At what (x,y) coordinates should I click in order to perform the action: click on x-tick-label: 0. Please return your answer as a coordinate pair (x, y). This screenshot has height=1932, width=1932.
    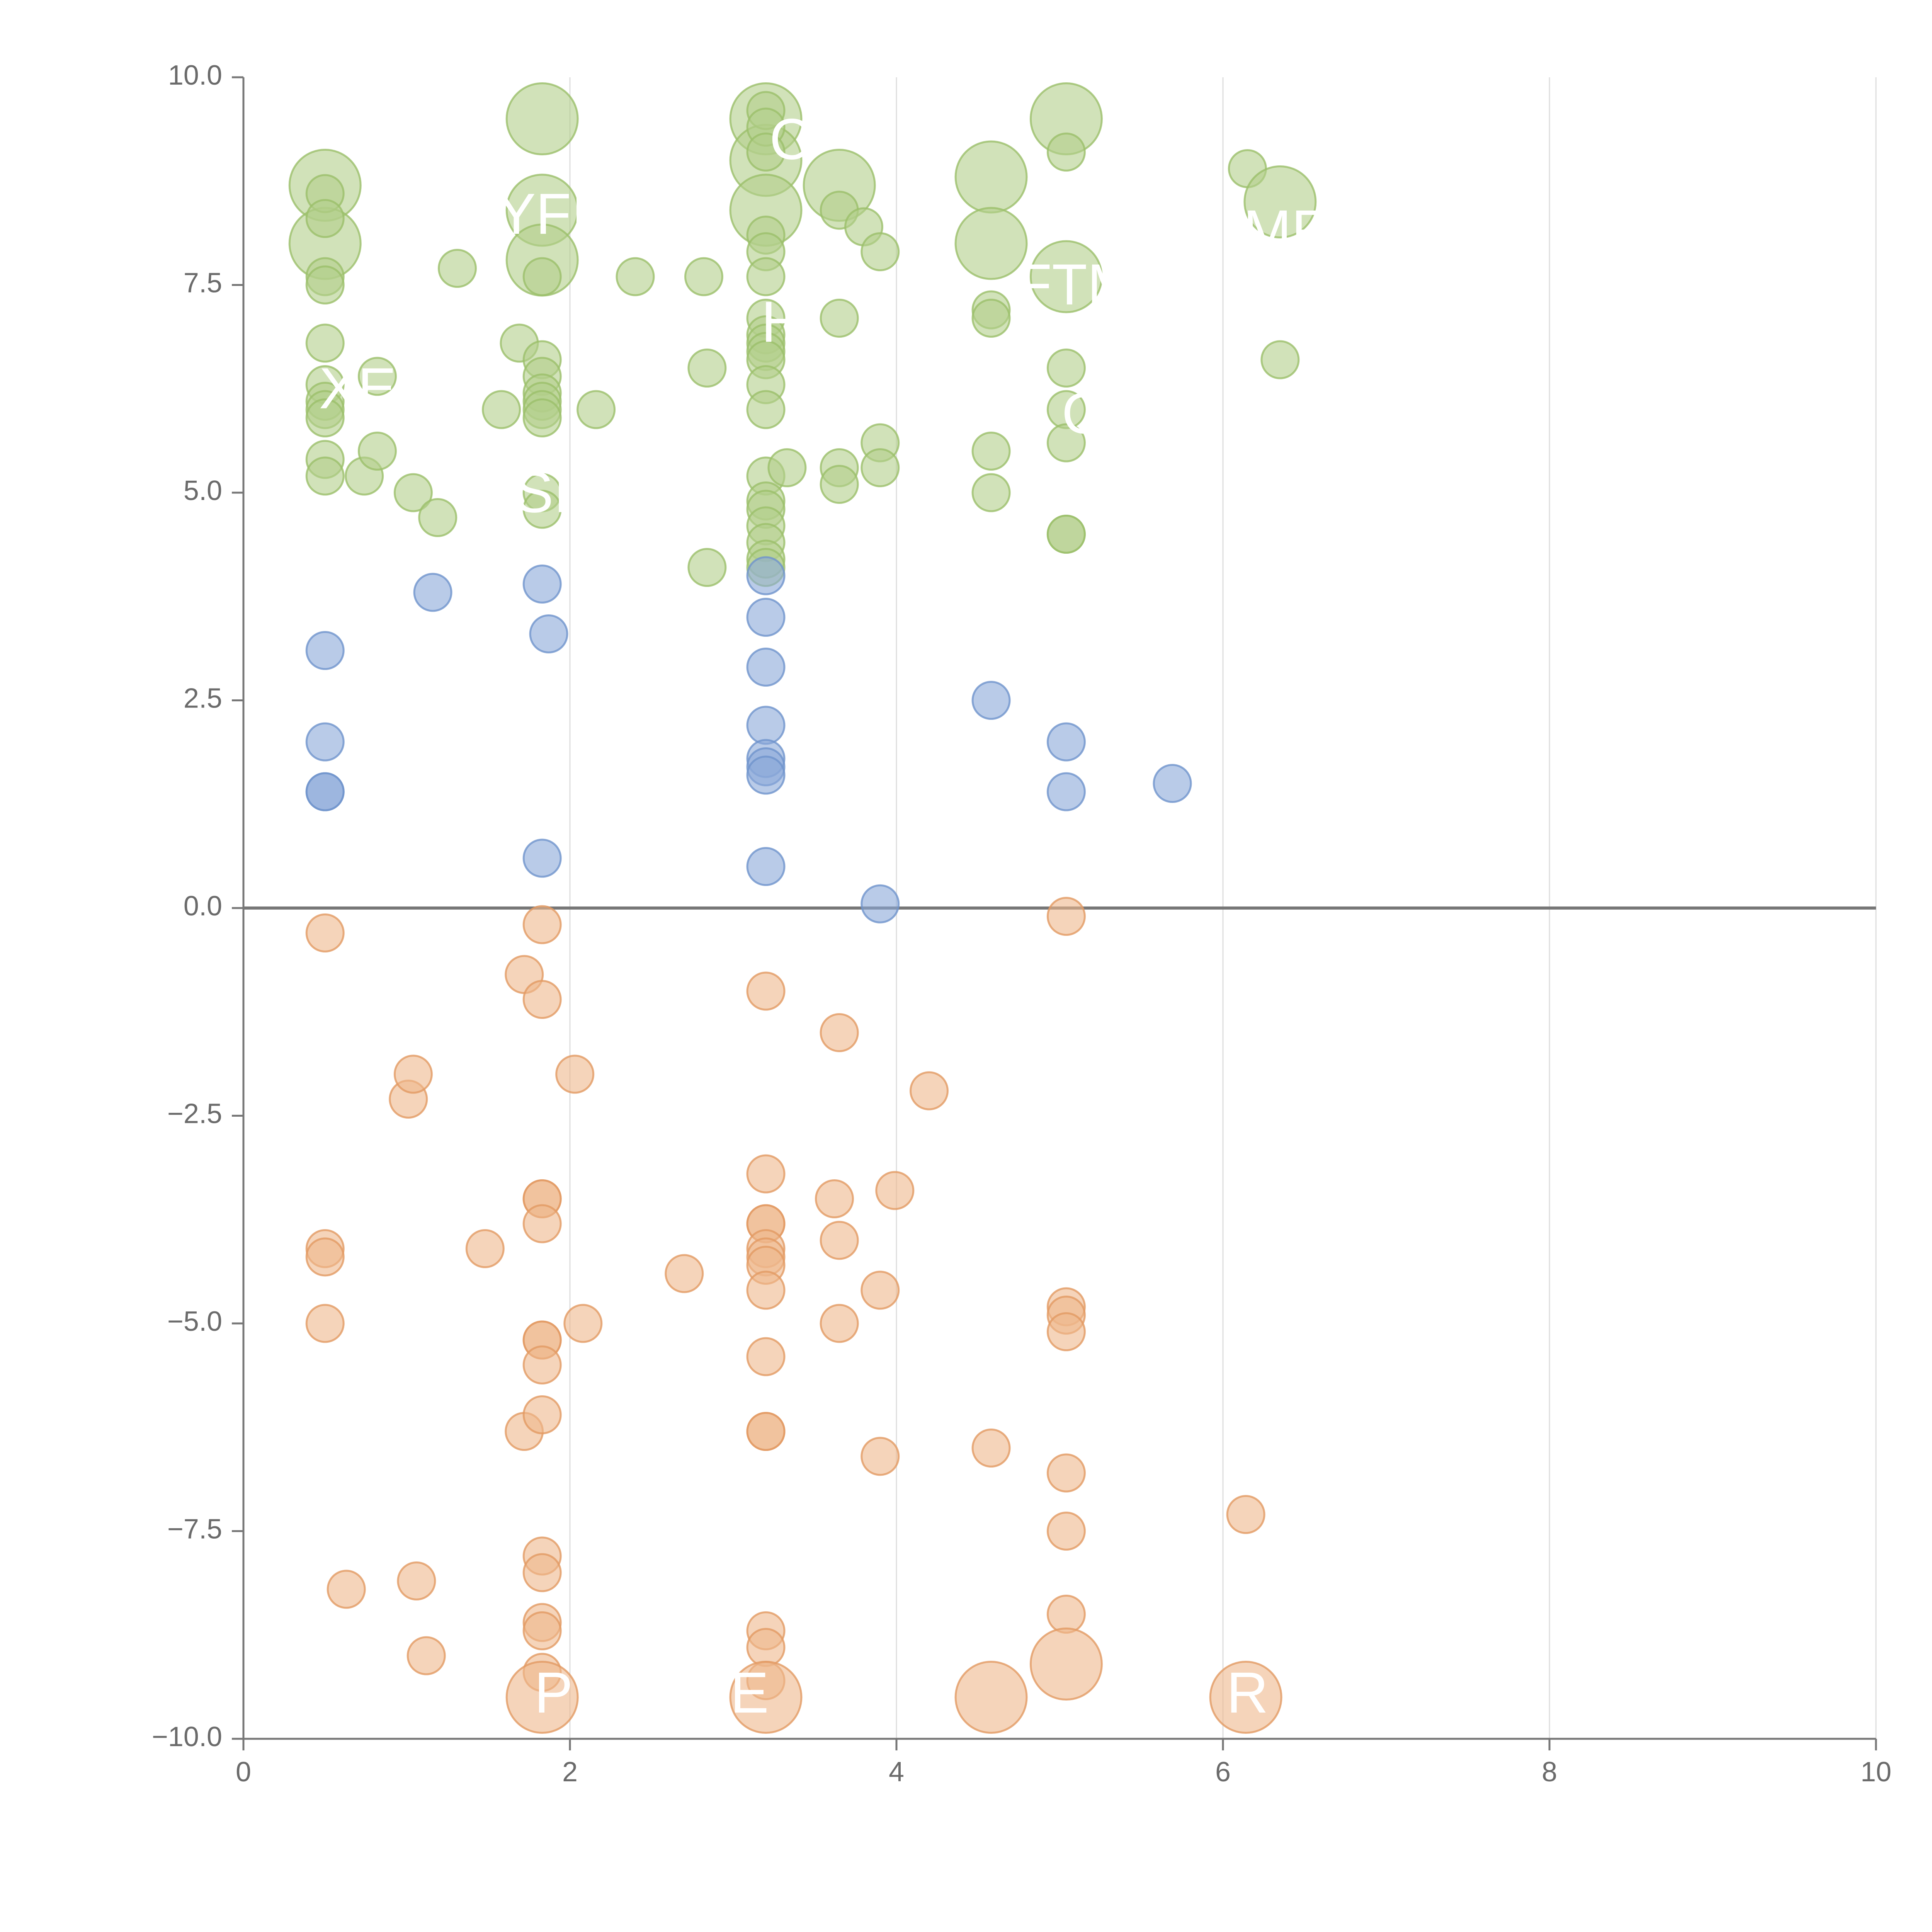
    Looking at the image, I should click on (244, 1772).